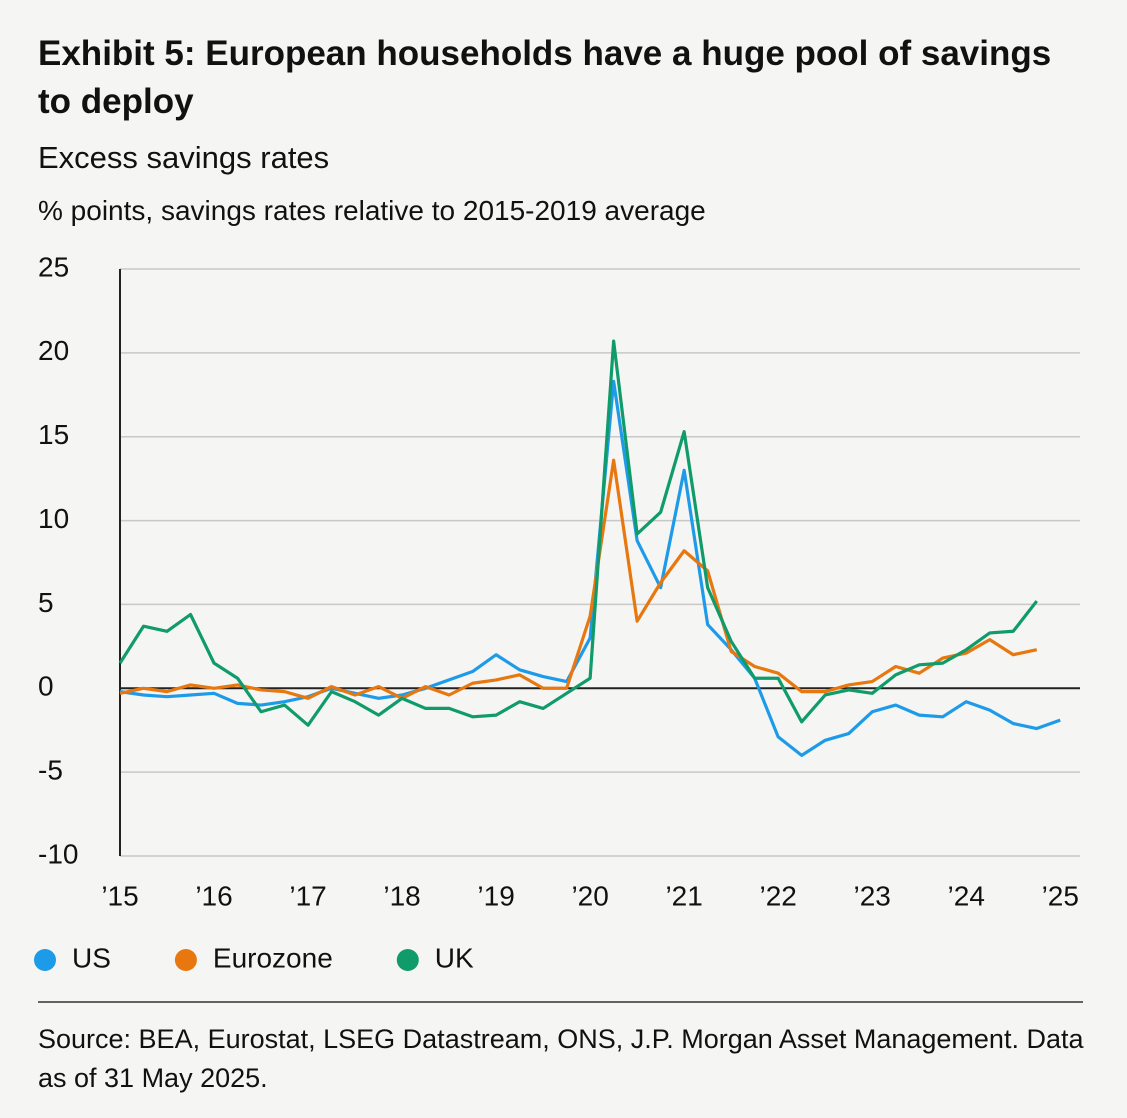  I want to click on legend-label: Eurozone, so click(273, 957).